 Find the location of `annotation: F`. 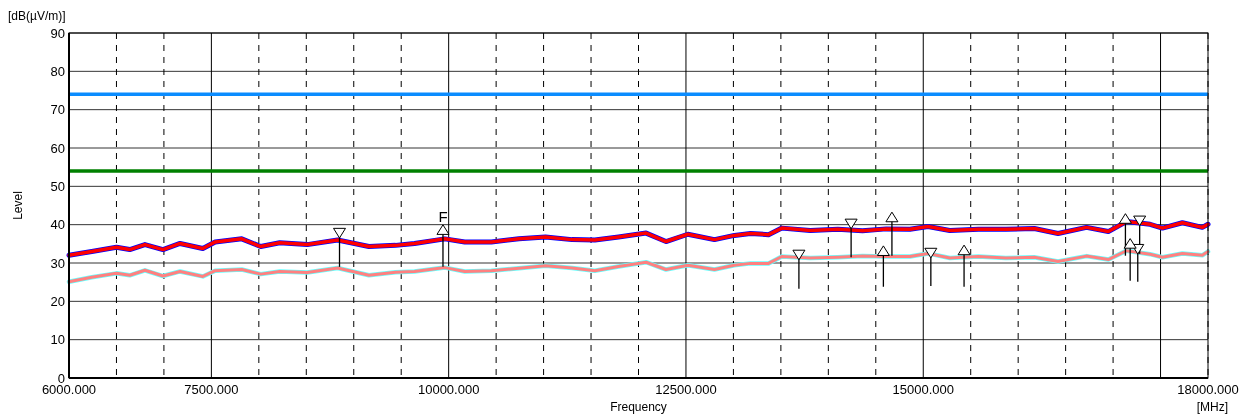

annotation: F is located at coordinates (443, 216).